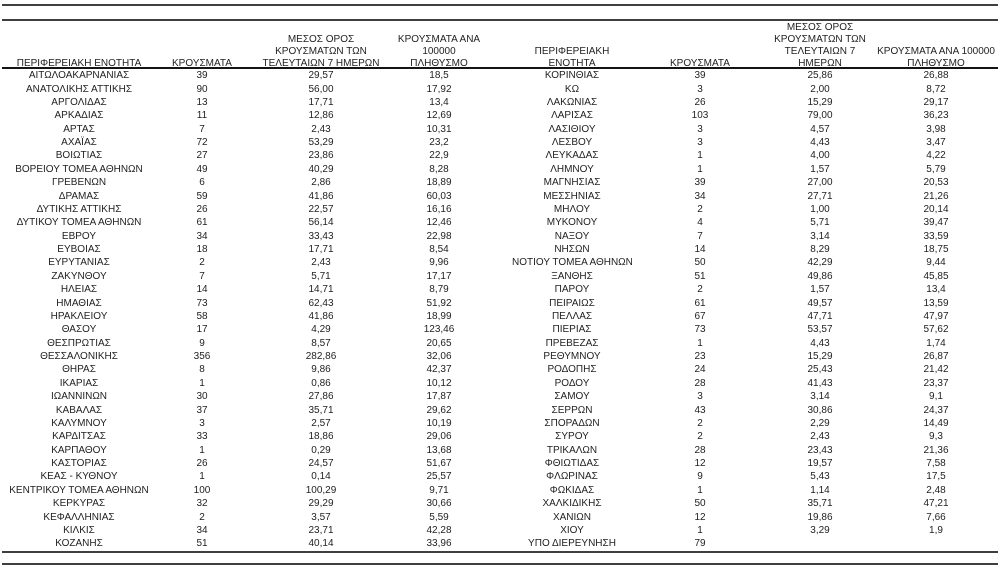  Describe the element at coordinates (321, 196) in the screenshot. I see `avg7-cell: 41,86` at that location.